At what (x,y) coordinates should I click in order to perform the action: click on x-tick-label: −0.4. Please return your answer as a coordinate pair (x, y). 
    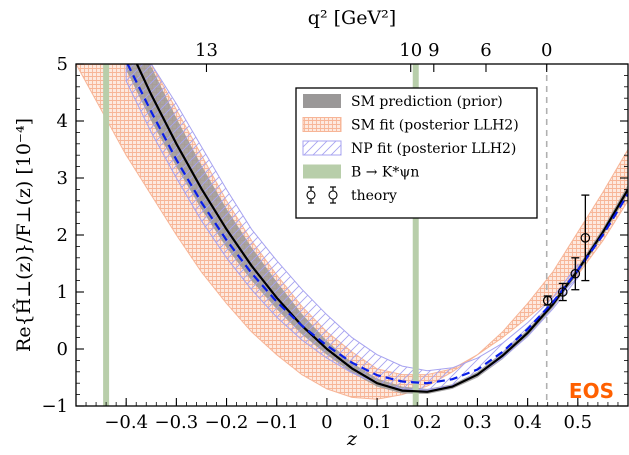
    Looking at the image, I should click on (126, 422).